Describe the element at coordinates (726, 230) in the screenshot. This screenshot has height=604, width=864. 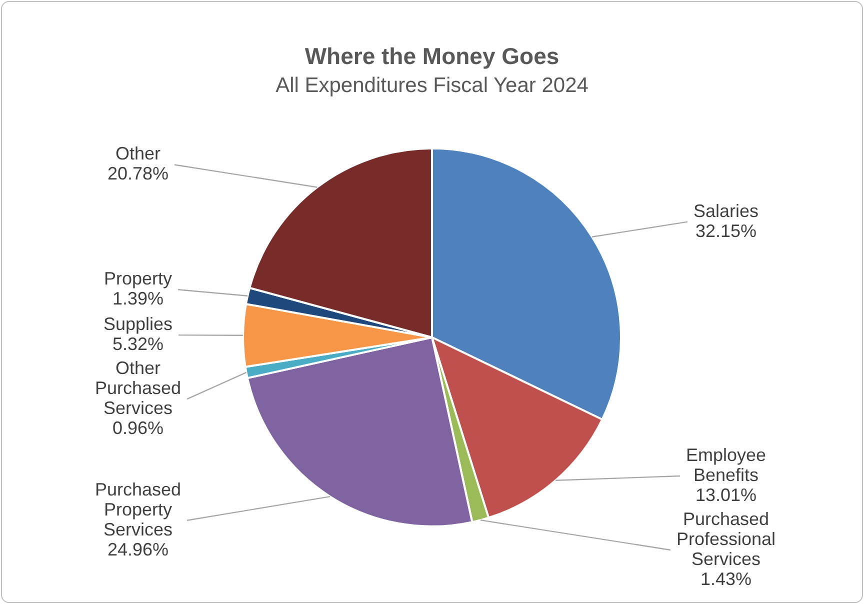
I see `data-label: 32.15%` at that location.